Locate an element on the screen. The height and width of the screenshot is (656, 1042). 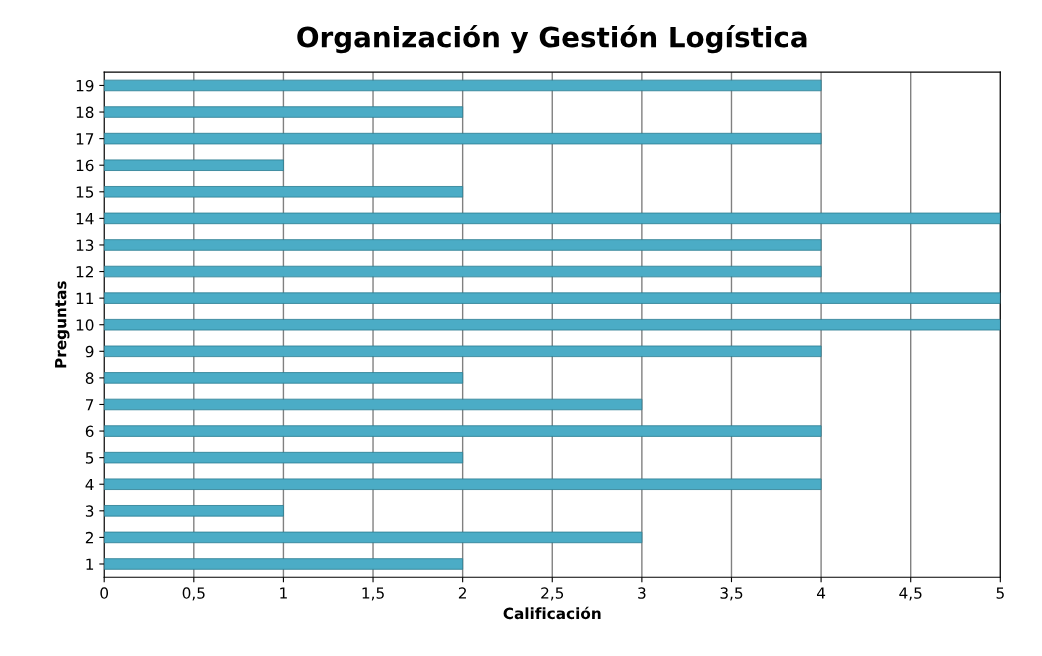
x-axis-title: Calificación is located at coordinates (552, 613).